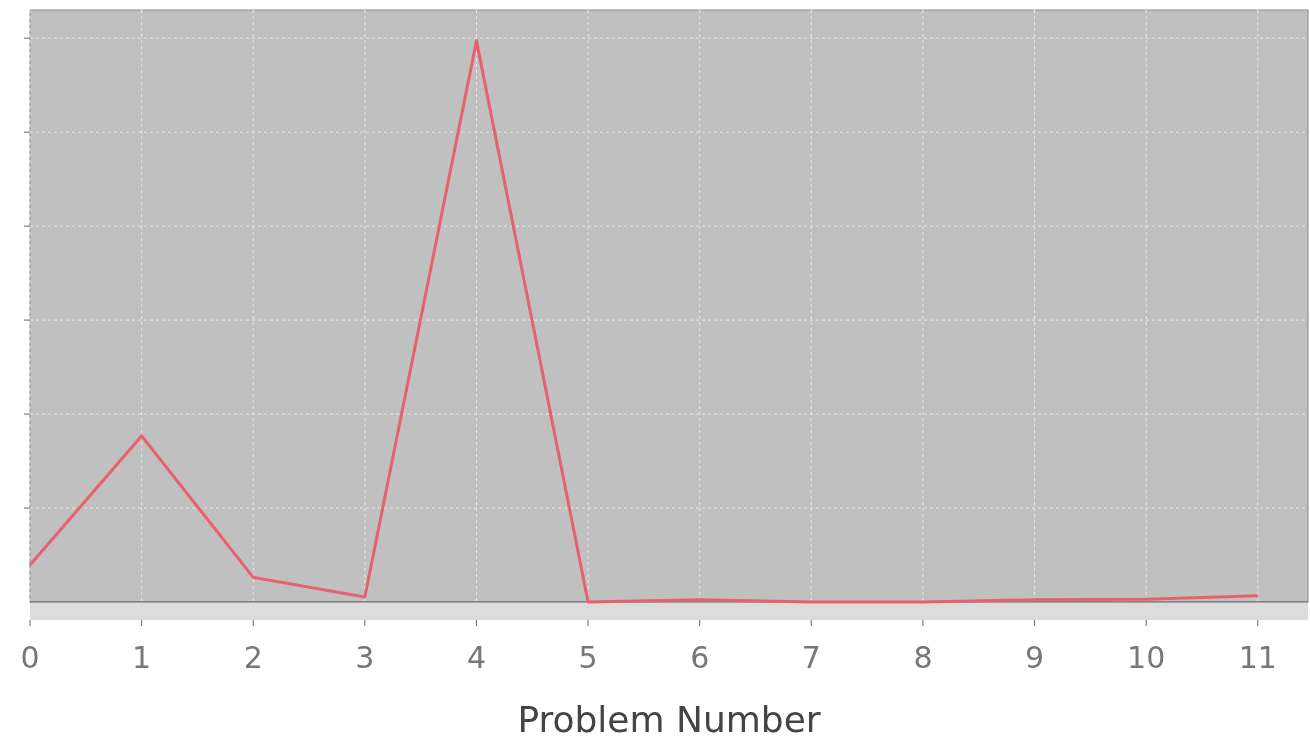  I want to click on x-tick-label: 1, so click(142, 657).